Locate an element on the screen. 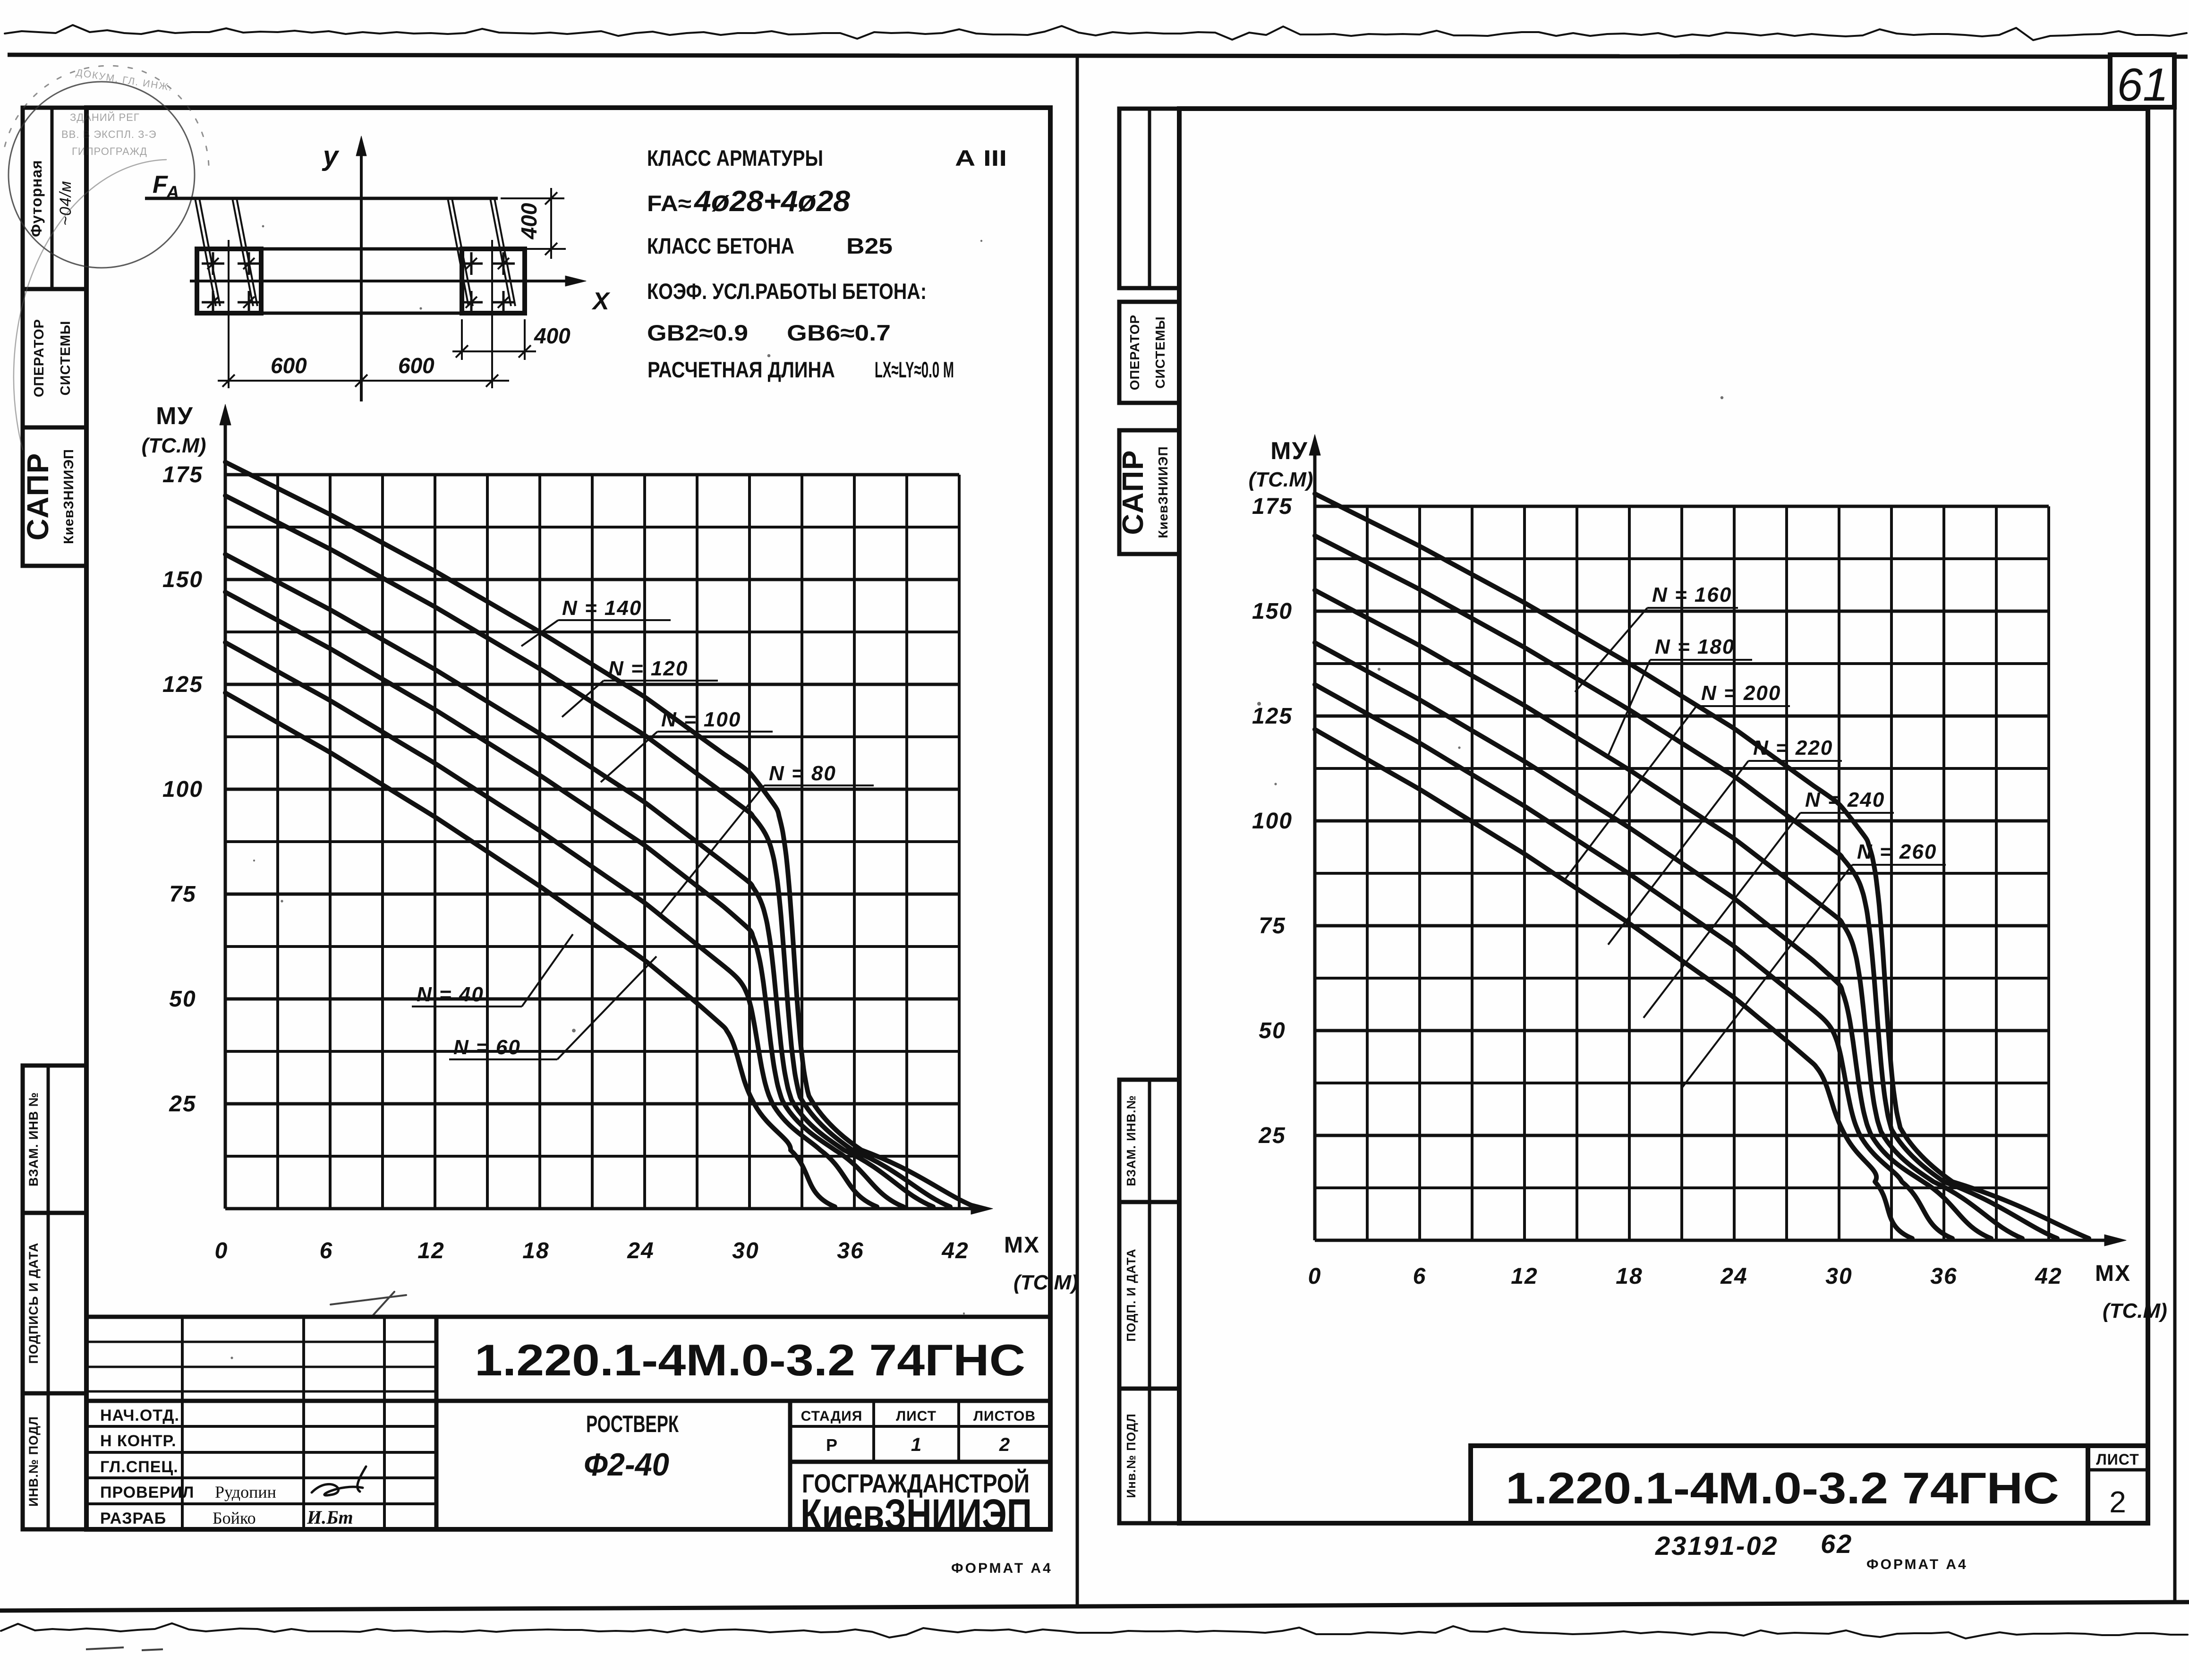 The image size is (2189, 1680). svg-text: 75 is located at coordinates (182, 894).